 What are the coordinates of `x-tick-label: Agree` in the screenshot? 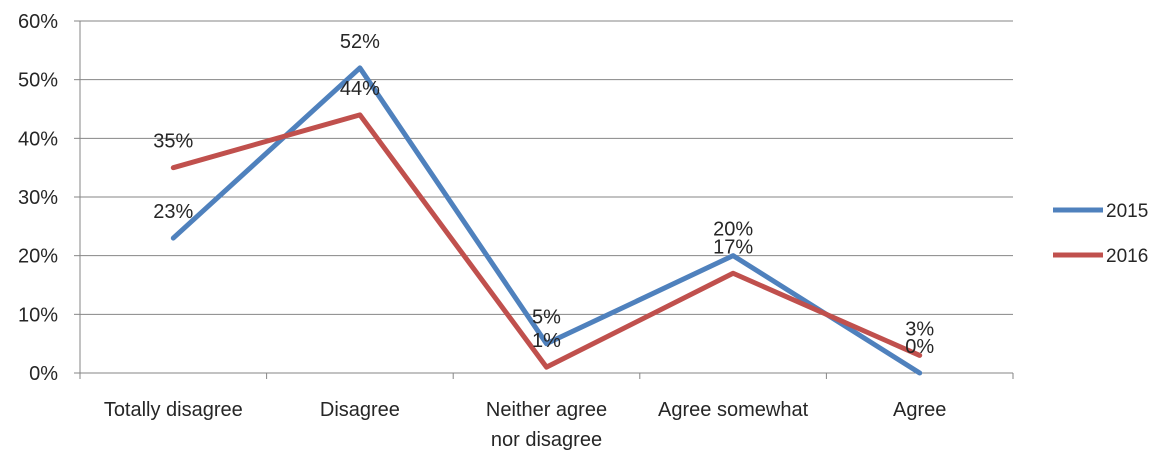 It's located at (919, 410).